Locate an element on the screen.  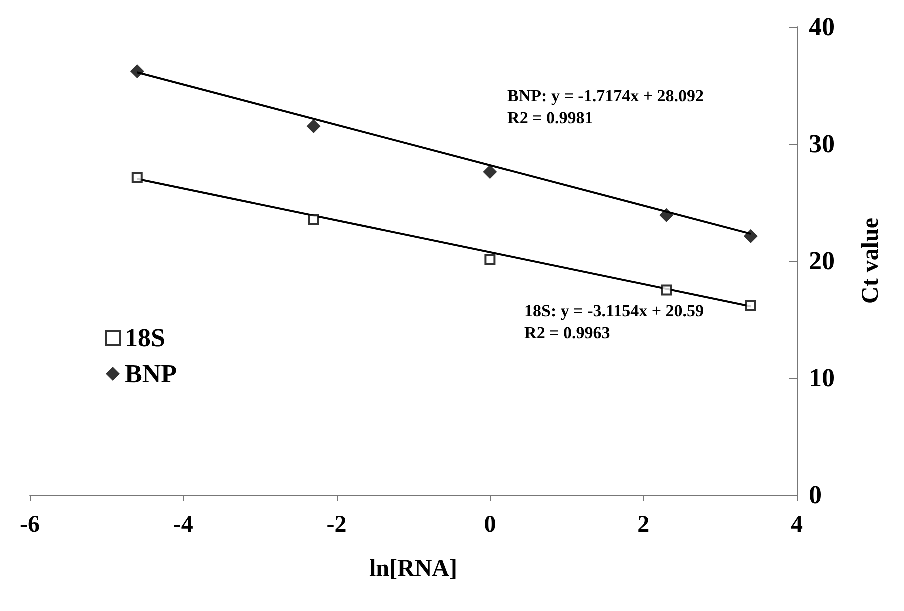
legend-label: BNP is located at coordinates (151, 374).